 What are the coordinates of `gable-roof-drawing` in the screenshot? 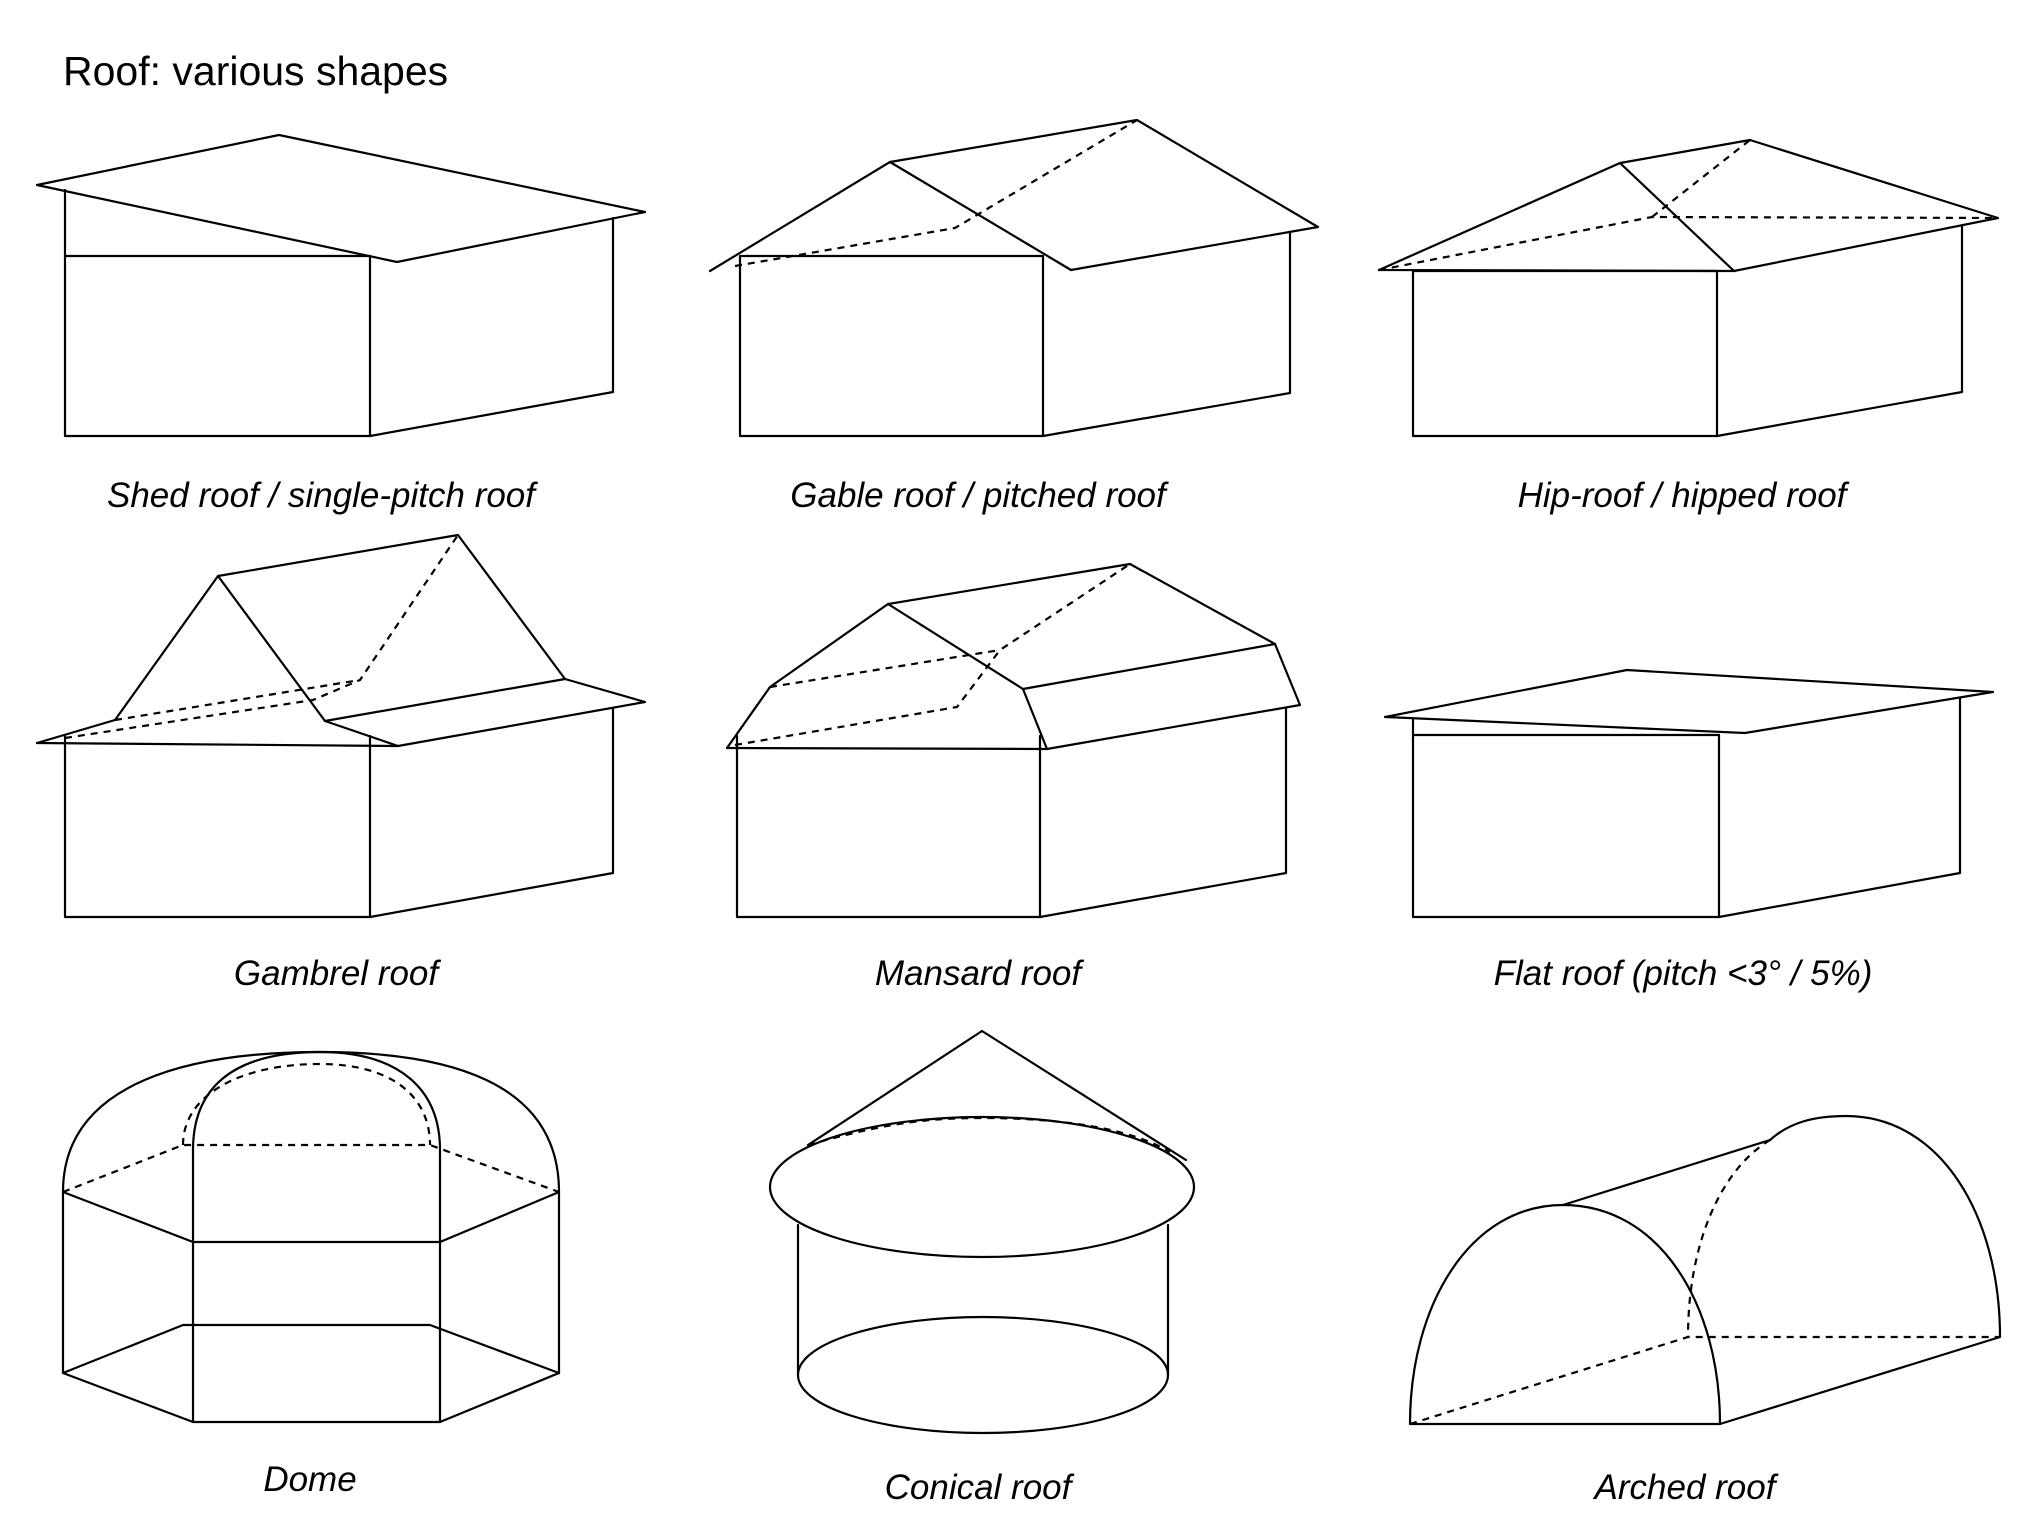 It's located at (1014, 278).